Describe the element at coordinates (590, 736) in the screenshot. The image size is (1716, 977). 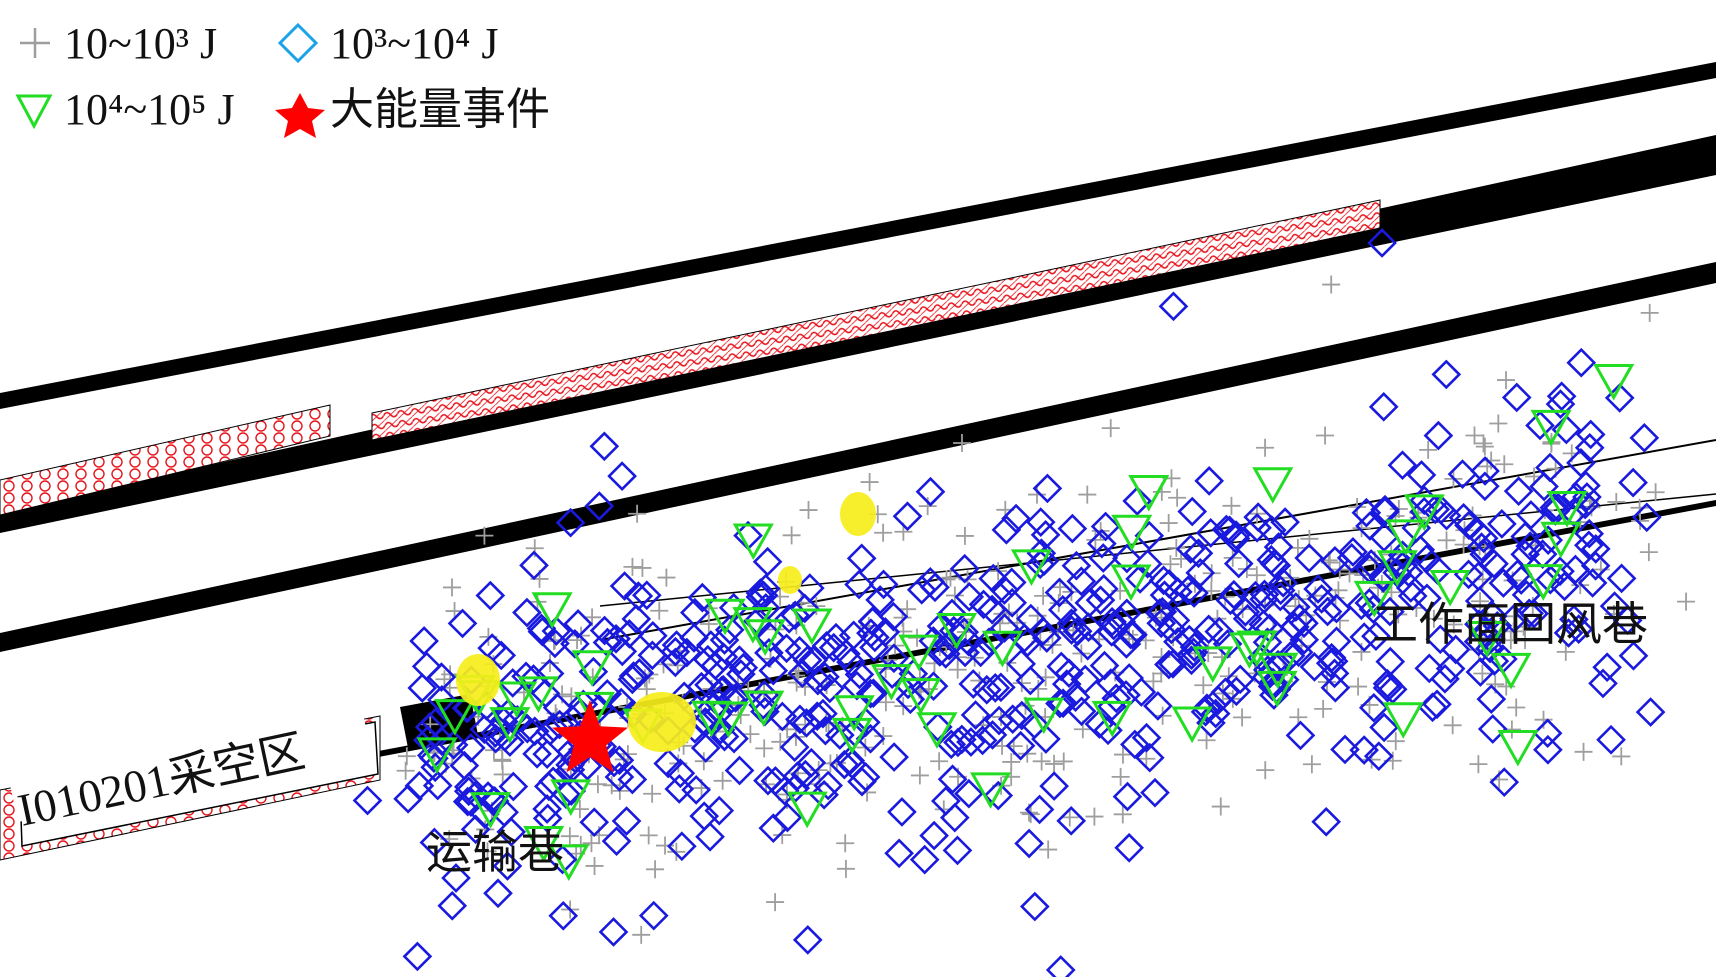
I see `major-events` at that location.